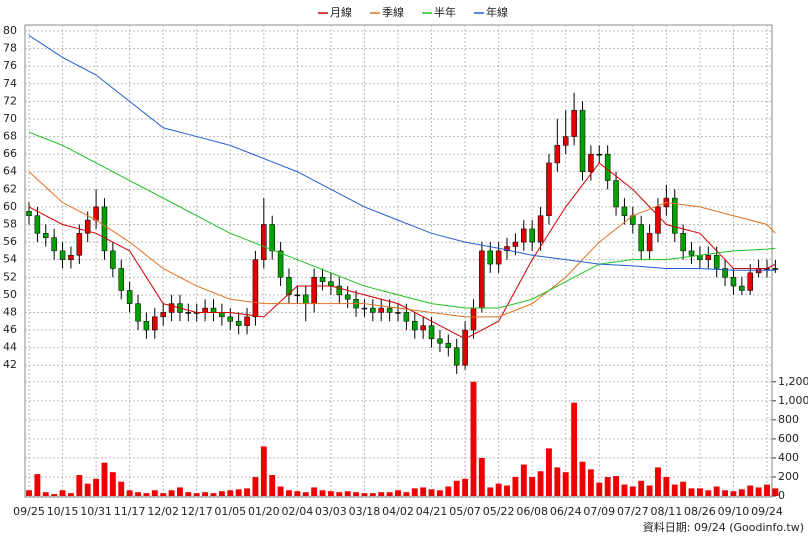  What do you see at coordinates (767, 511) in the screenshot?
I see `x-tick-label: 09/24` at bounding box center [767, 511].